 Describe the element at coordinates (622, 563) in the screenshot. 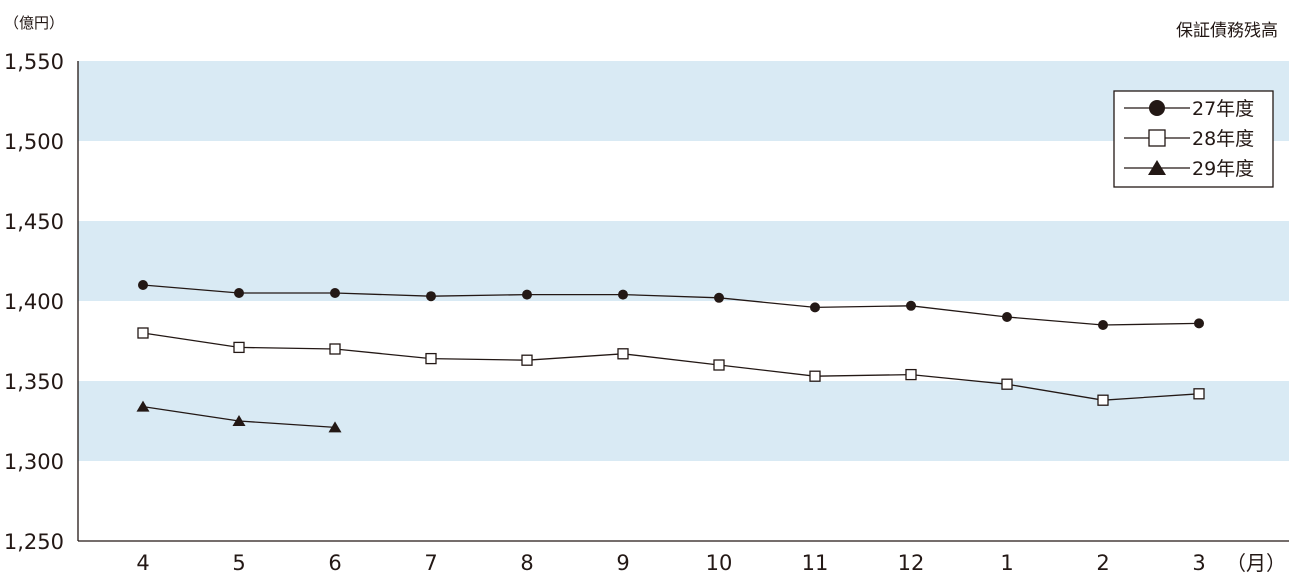

I see `x-tick-label: 9` at that location.